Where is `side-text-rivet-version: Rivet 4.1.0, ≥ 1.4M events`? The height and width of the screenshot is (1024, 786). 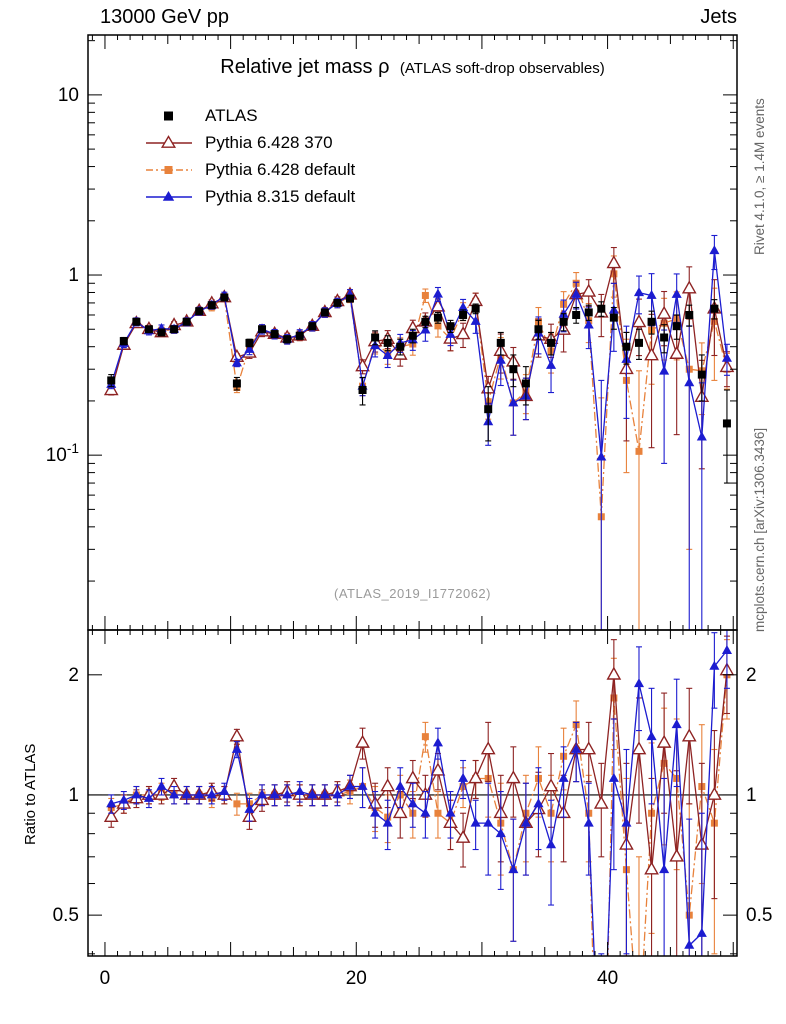 side-text-rivet-version: Rivet 4.1.0, ≥ 1.4M events is located at coordinates (759, 176).